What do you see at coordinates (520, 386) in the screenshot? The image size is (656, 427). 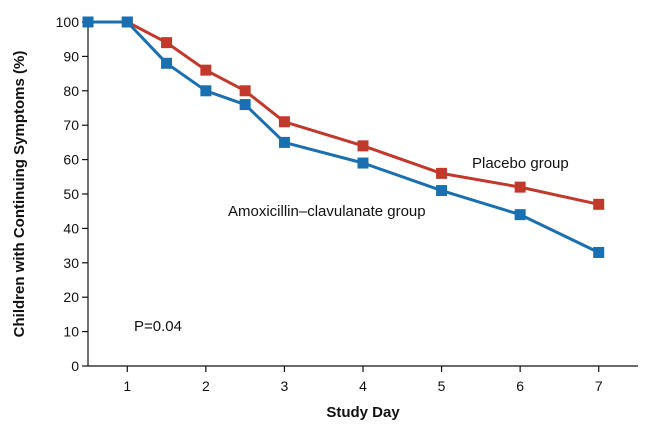 I see `x-tick-label: 6` at bounding box center [520, 386].